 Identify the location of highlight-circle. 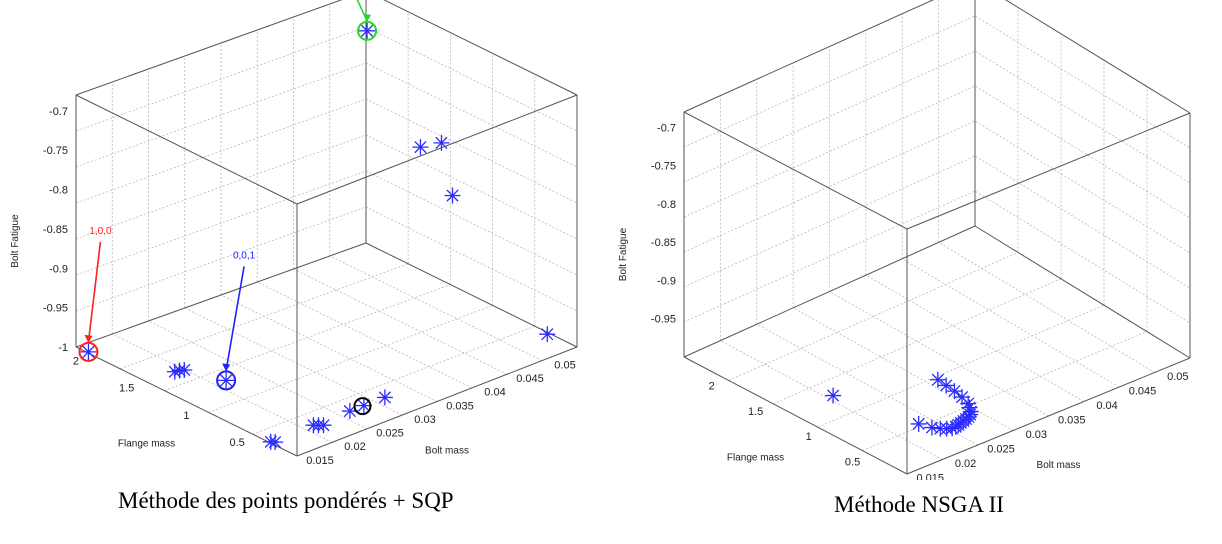
(362, 406).